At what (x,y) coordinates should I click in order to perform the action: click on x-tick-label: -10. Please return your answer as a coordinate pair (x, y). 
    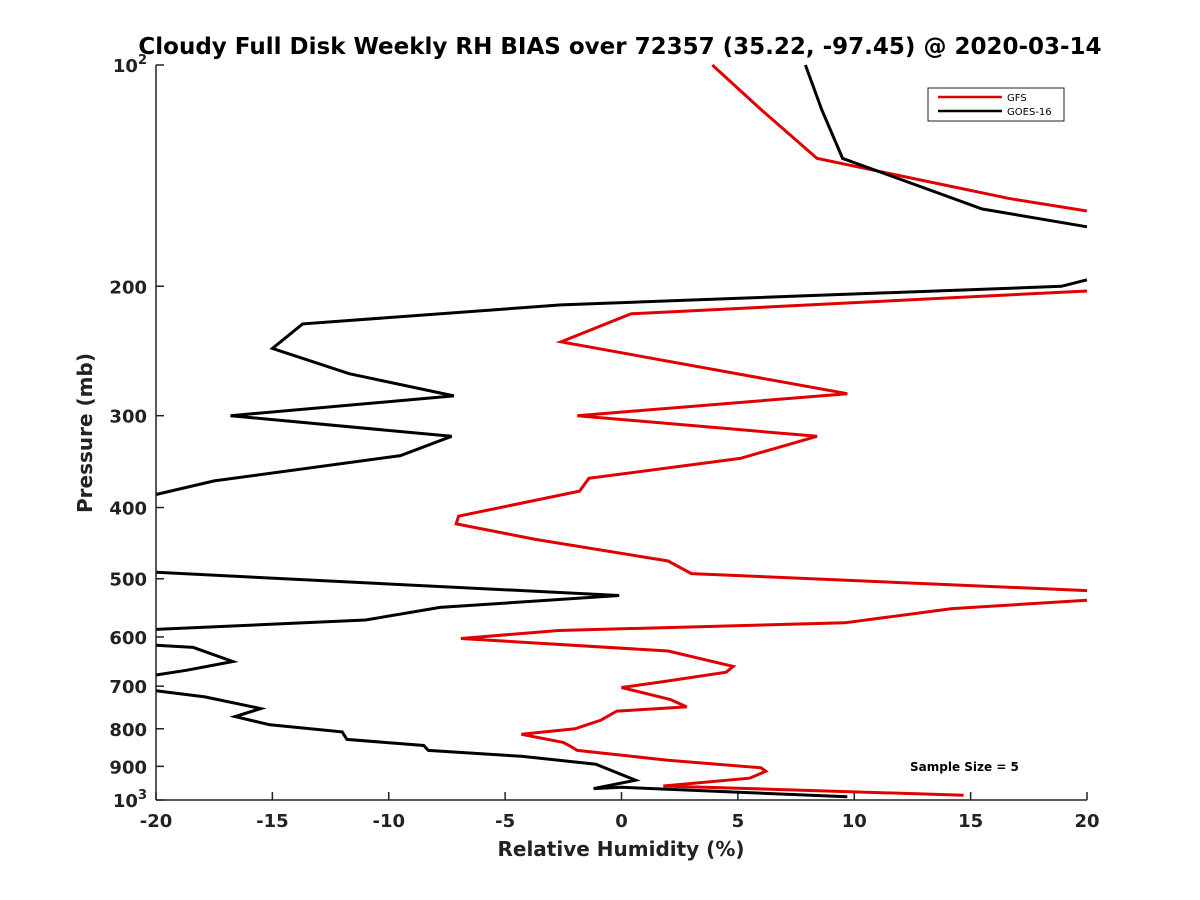
    Looking at the image, I should click on (388, 821).